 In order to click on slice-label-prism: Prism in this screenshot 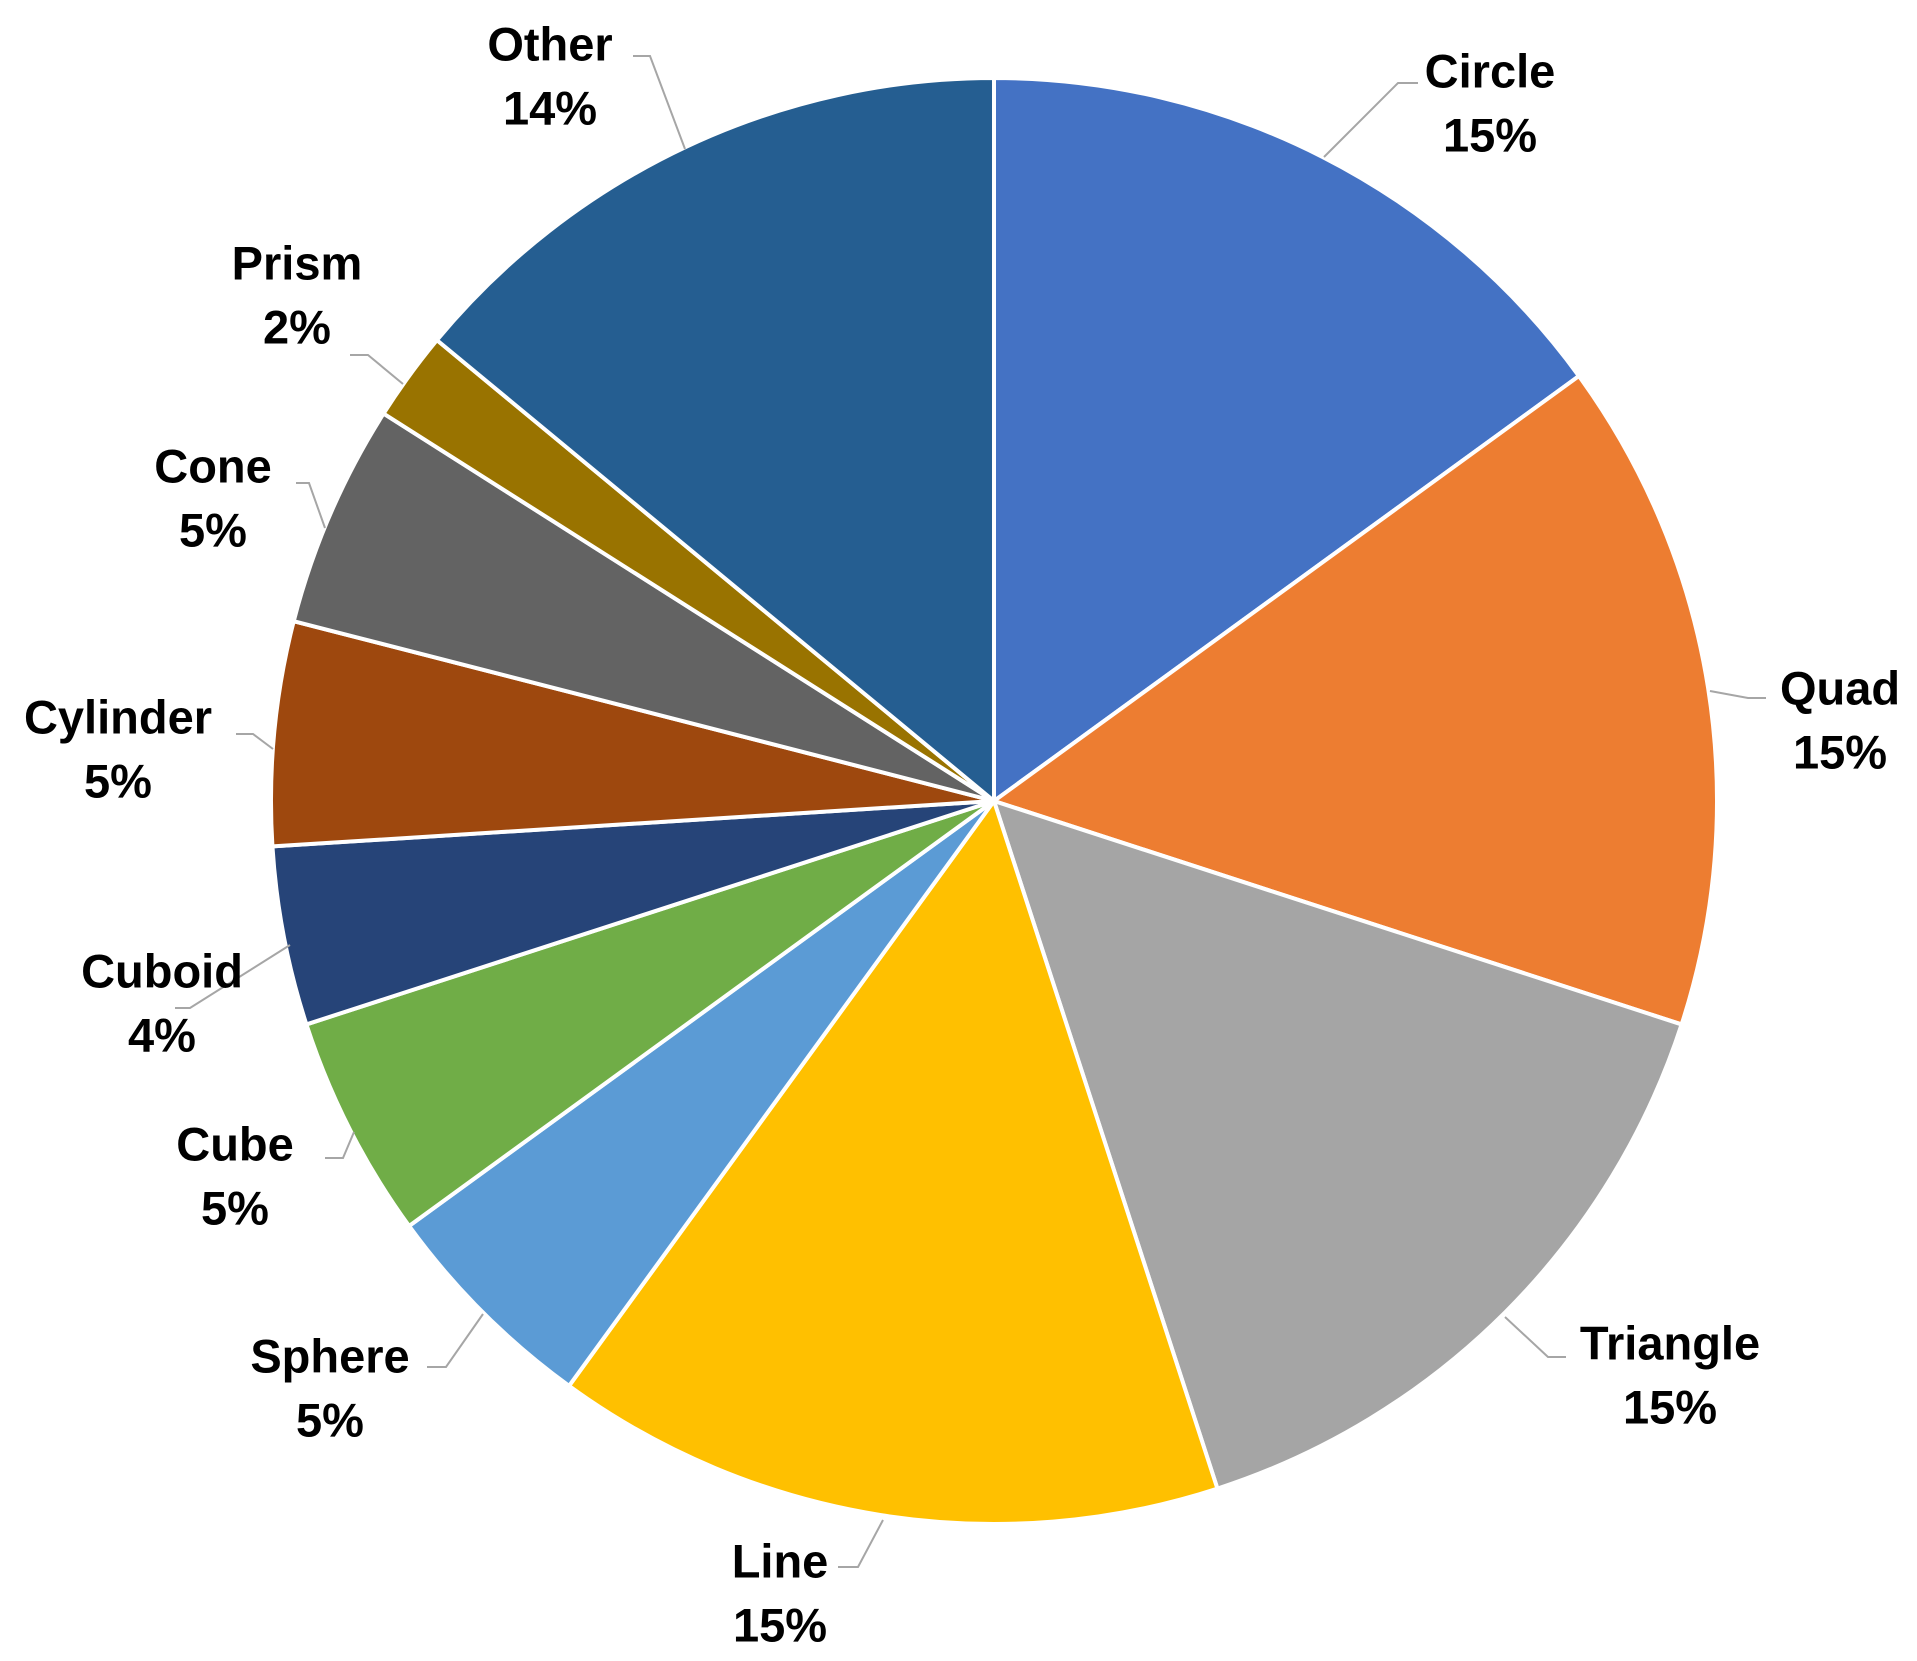, I will do `click(297, 263)`.